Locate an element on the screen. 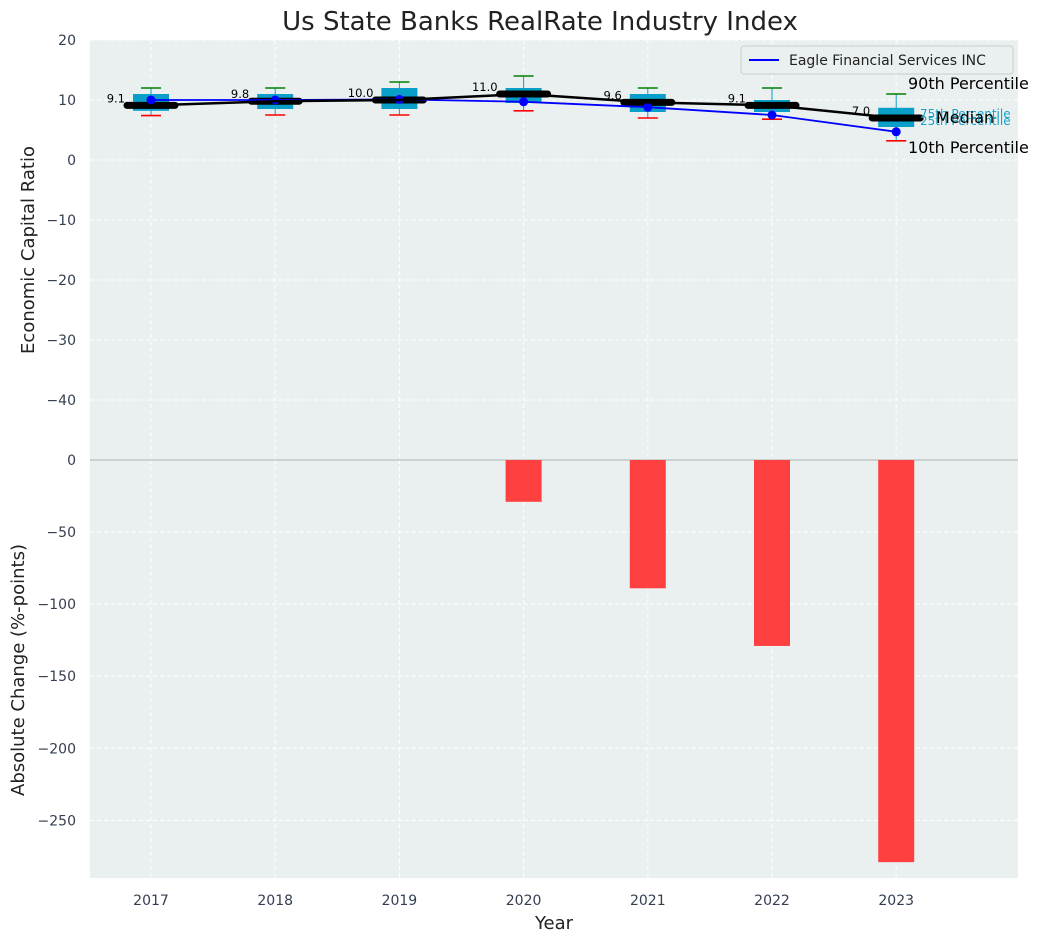  median-value-label: 11.0 is located at coordinates (485, 87).